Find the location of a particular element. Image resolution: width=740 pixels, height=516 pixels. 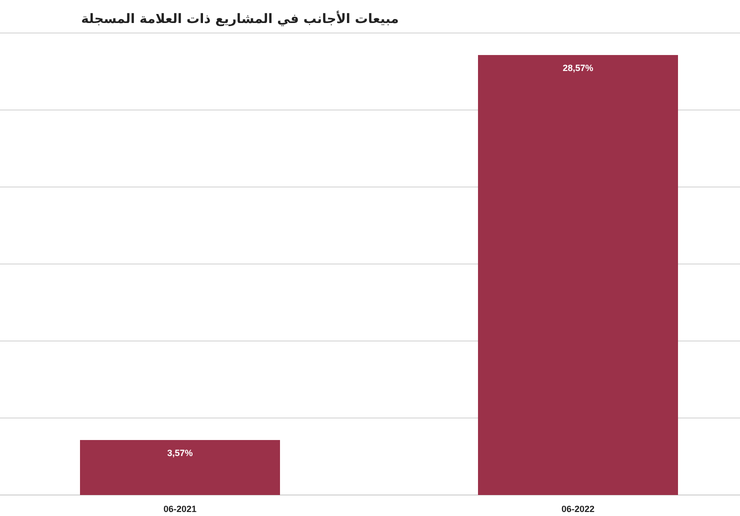

data-label: 3,57% is located at coordinates (180, 453).